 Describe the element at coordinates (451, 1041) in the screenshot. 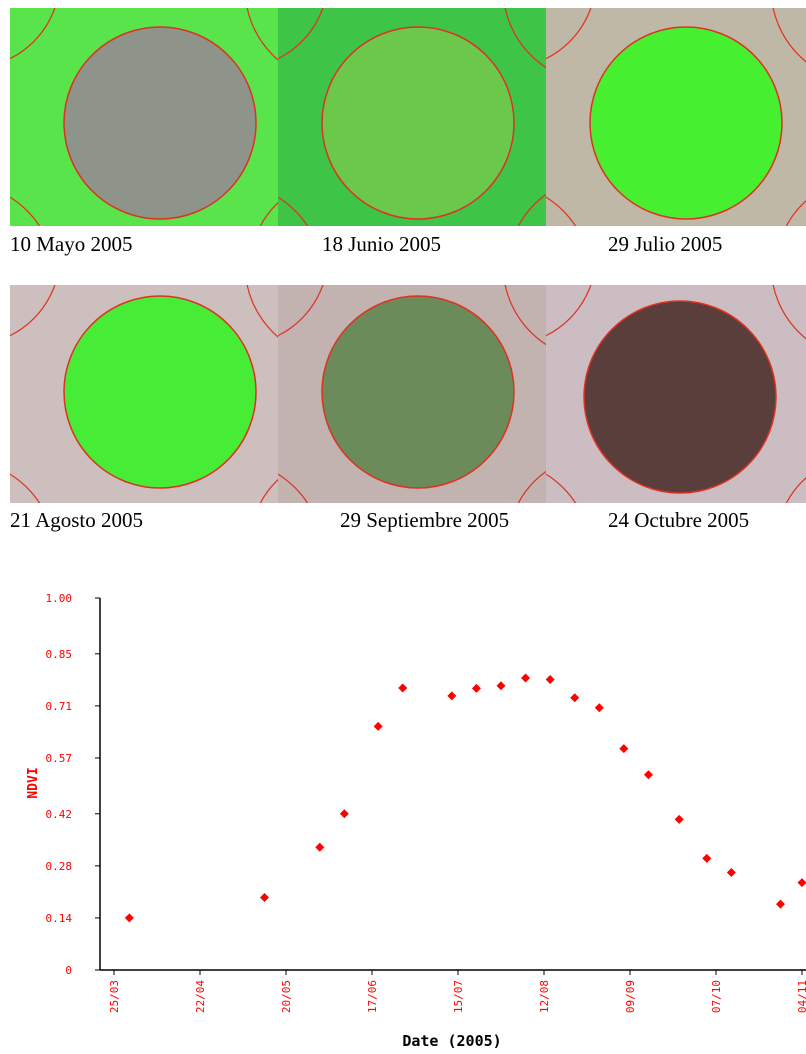

I see `x-axis-label: Date (2005)` at that location.